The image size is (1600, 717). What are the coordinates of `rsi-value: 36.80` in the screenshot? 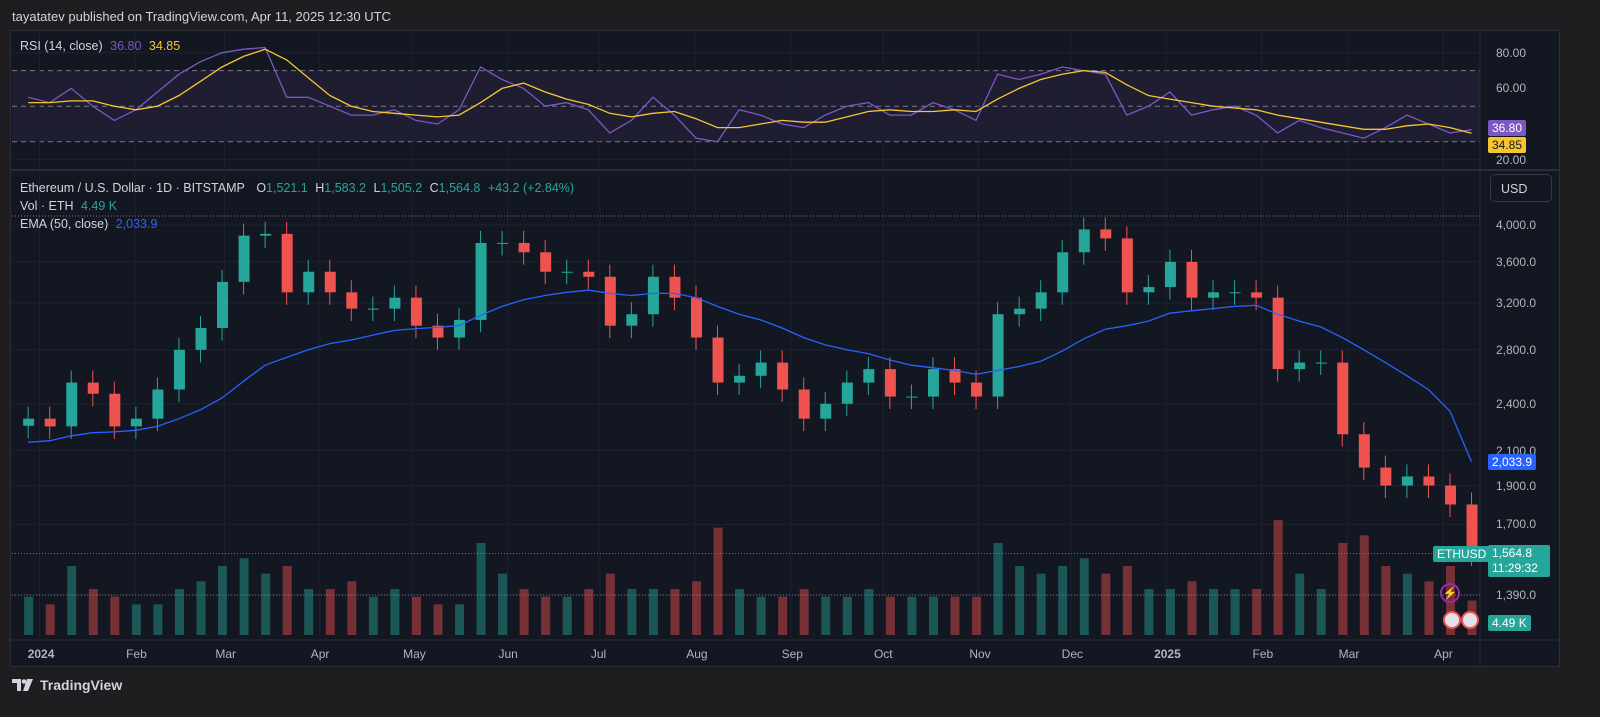 It's located at (126, 46).